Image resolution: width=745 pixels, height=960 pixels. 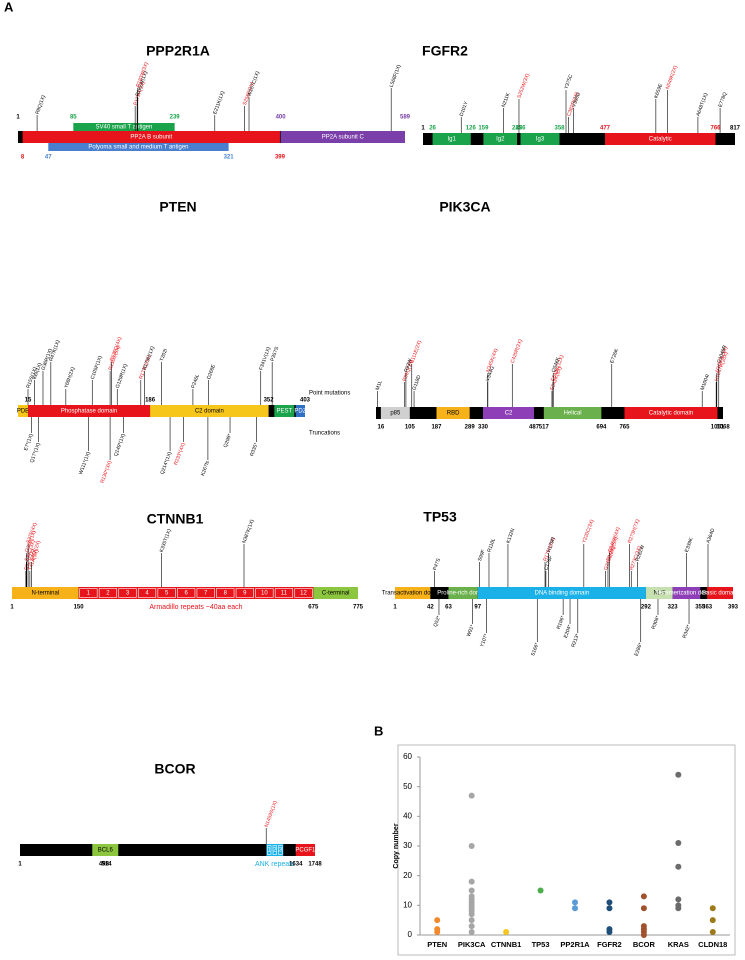 What do you see at coordinates (379, 385) in the screenshot?
I see `mutation-label: M1L` at bounding box center [379, 385].